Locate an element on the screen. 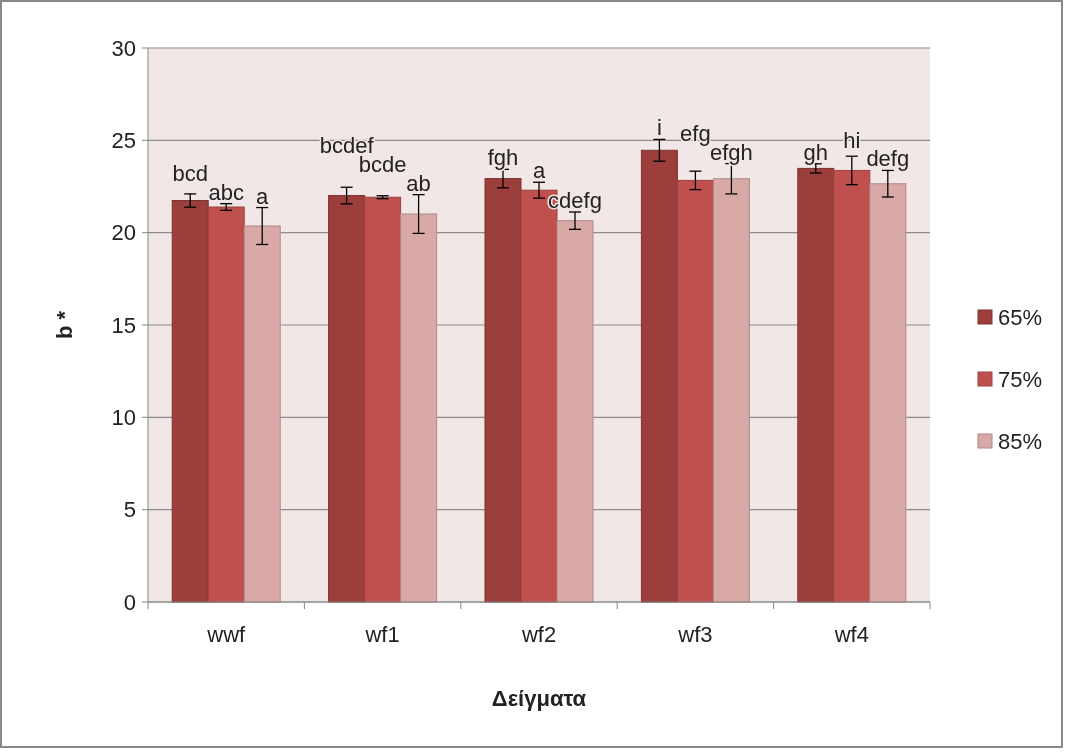  legend-label: 85% is located at coordinates (1020, 441).